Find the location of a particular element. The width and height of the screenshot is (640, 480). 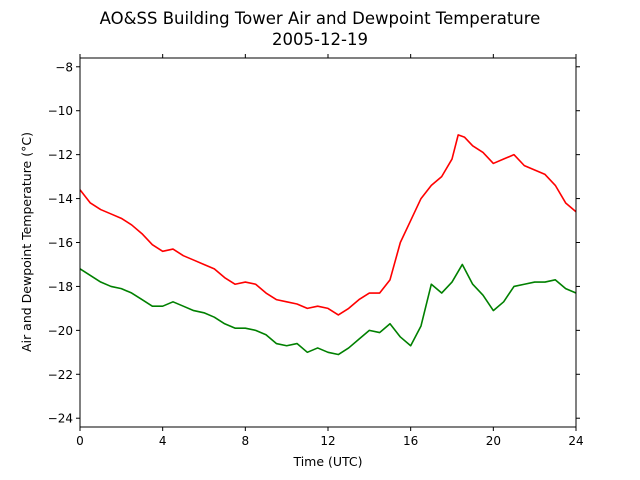

y-tick-label: −24 is located at coordinates (60, 419).